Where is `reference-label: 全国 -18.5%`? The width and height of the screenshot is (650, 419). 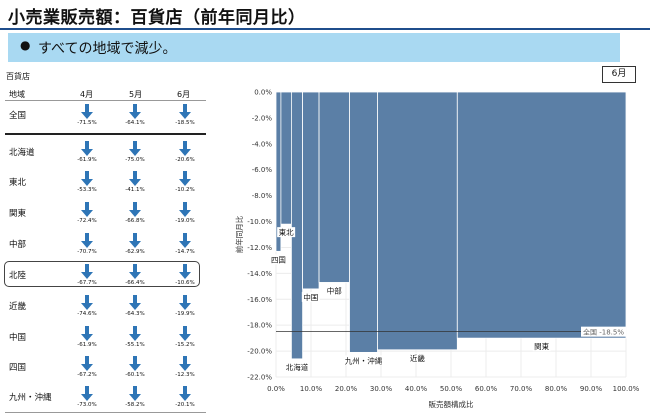
reference-label: 全国 -18.5% is located at coordinates (603, 332).